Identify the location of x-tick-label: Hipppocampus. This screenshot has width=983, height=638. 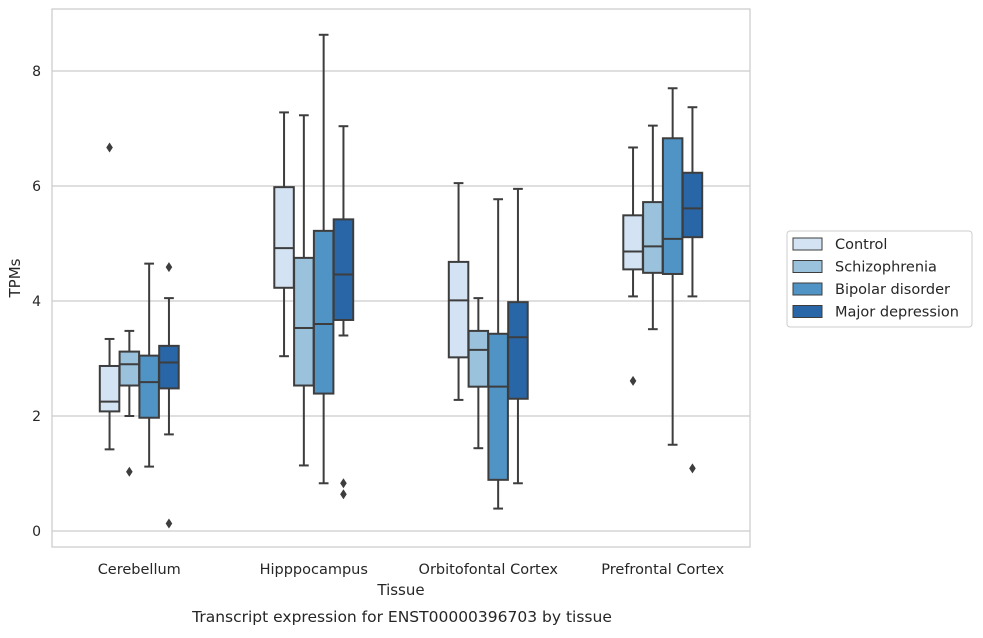
(314, 570).